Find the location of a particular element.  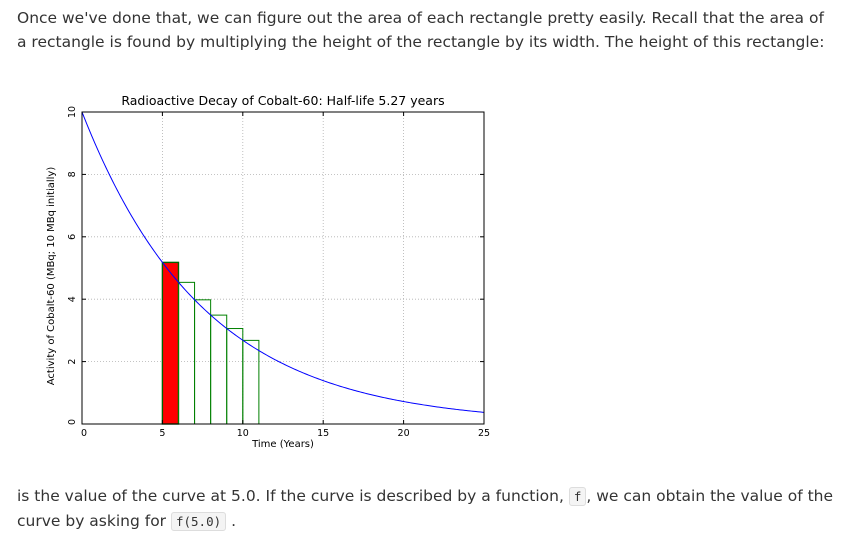

y-tick-label: 2 is located at coordinates (72, 362).